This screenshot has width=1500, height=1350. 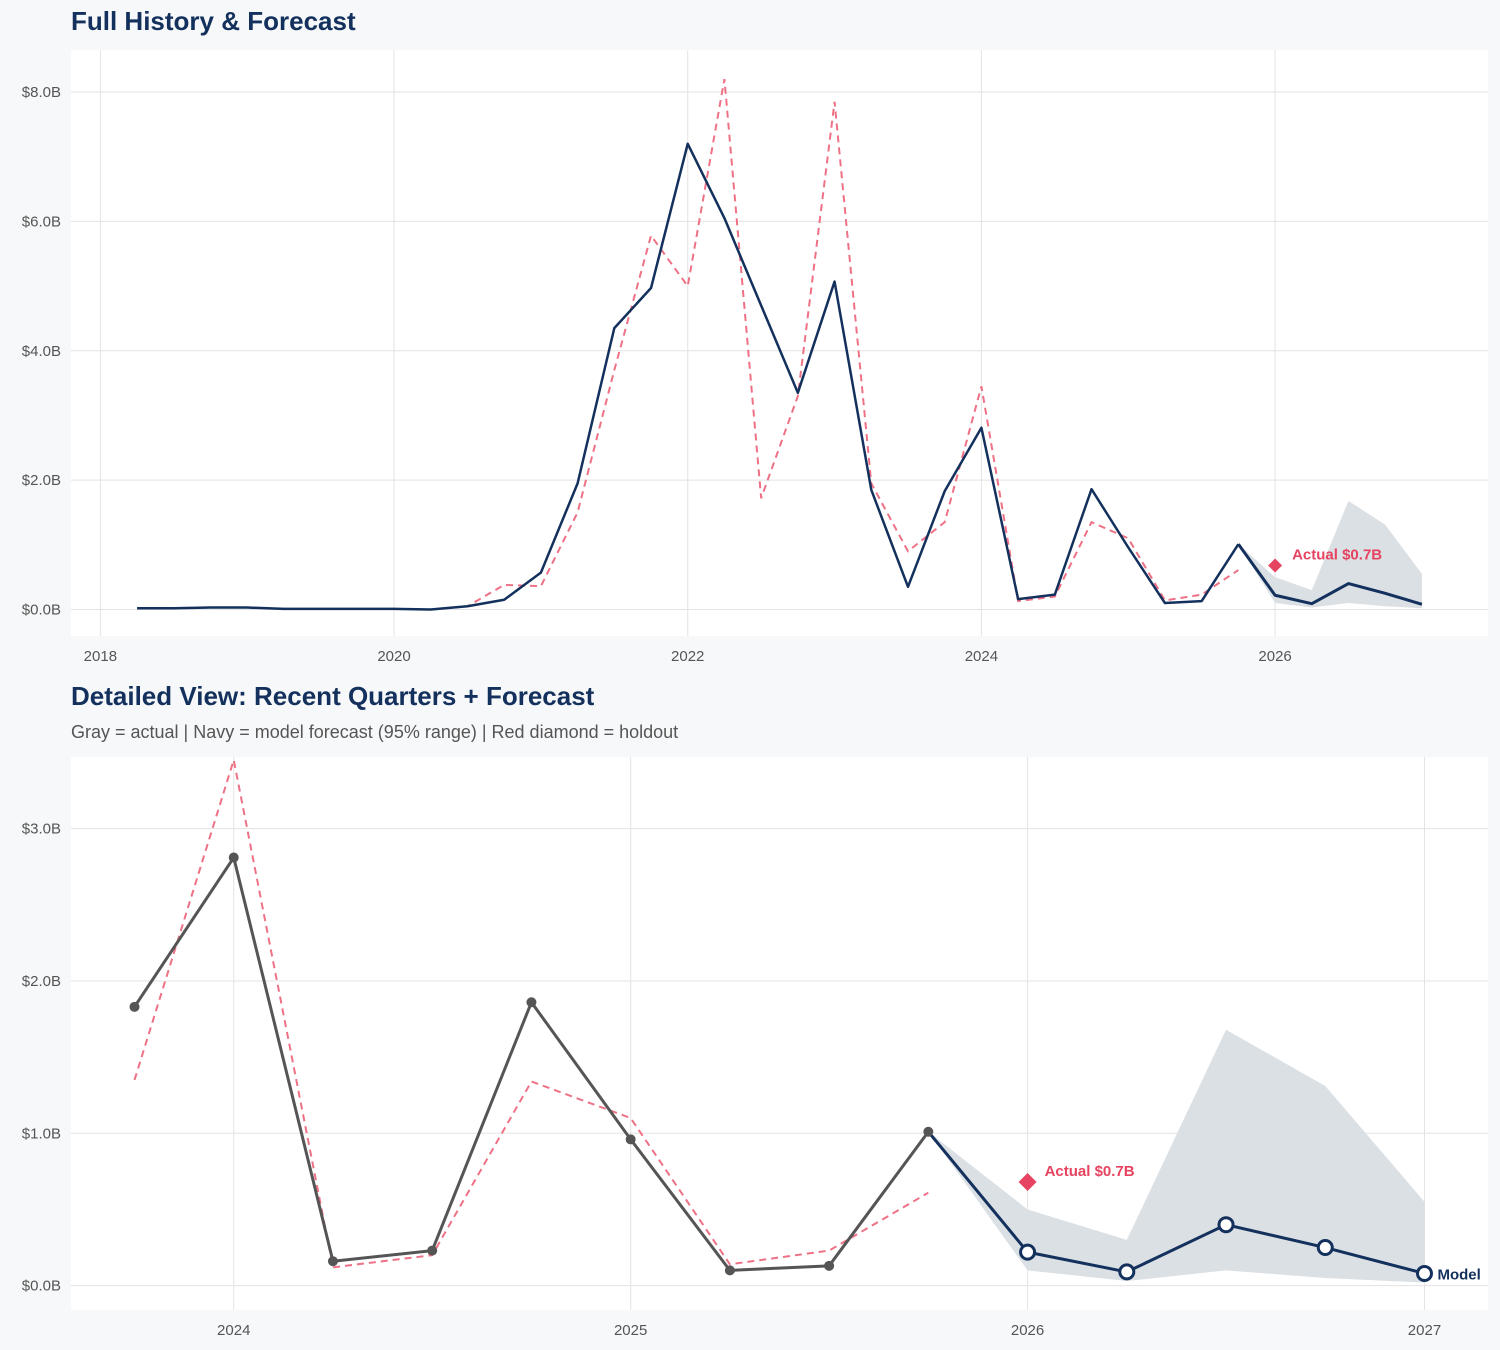 I want to click on x-tick-label: 2018, so click(x=100, y=656).